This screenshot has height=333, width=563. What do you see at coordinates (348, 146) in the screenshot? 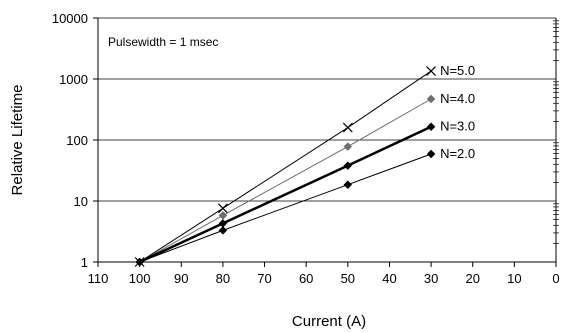
I see `data-point-N=4.0-2` at bounding box center [348, 146].